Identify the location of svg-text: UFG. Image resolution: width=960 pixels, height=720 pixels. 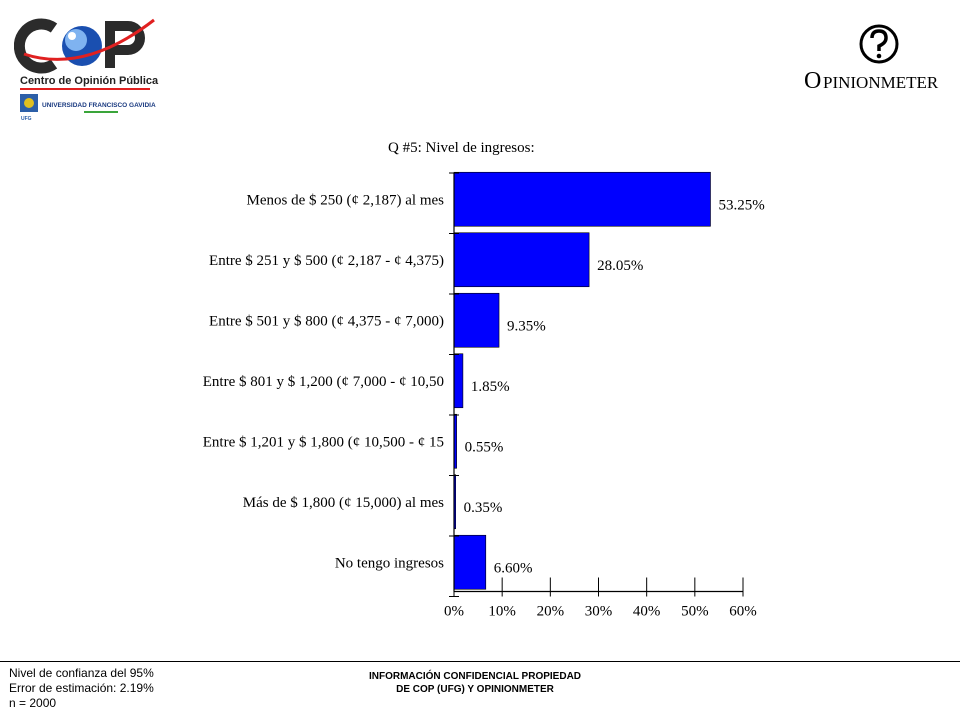
(26, 119).